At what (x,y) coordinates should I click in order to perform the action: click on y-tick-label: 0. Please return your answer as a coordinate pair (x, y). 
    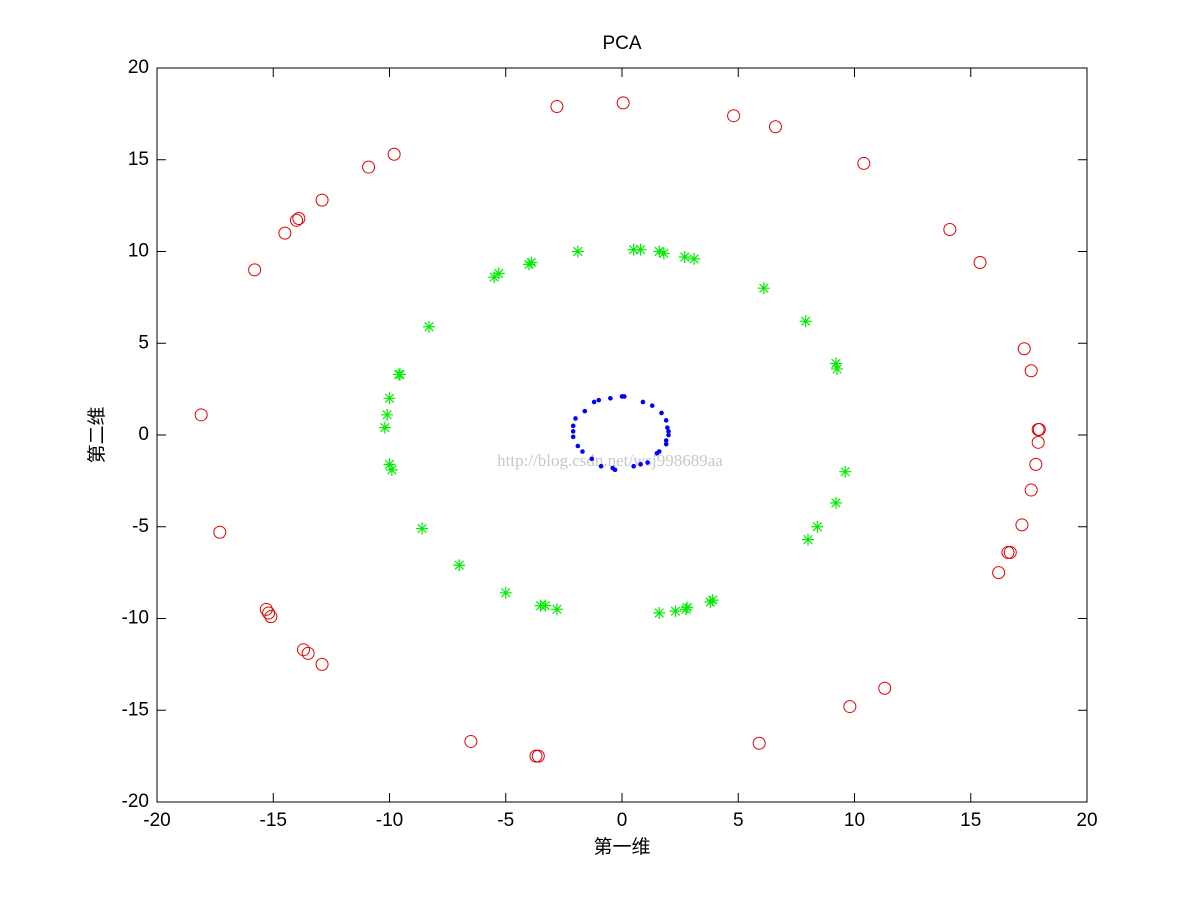
    Looking at the image, I should click on (143, 434).